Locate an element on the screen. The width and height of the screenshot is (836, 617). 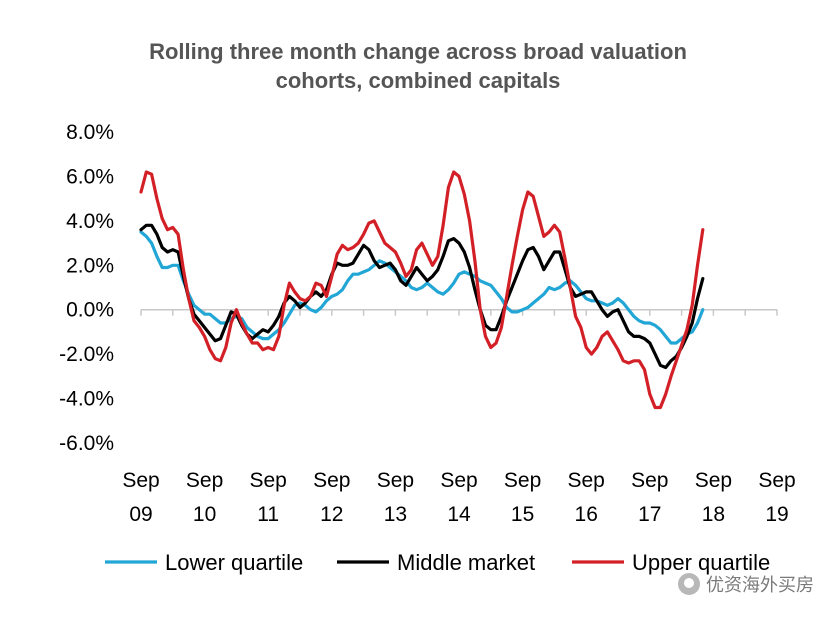
legend-label: Lower quartile is located at coordinates (234, 562).